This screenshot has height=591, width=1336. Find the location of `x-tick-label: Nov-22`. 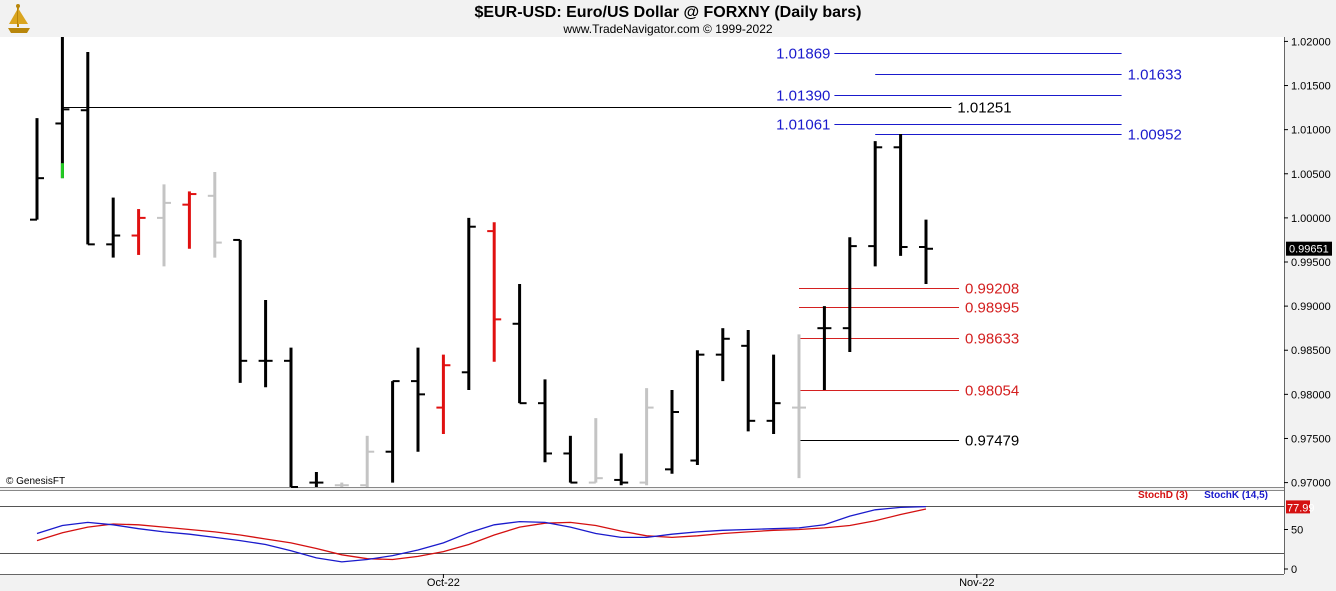

x-tick-label: Nov-22 is located at coordinates (976, 583).